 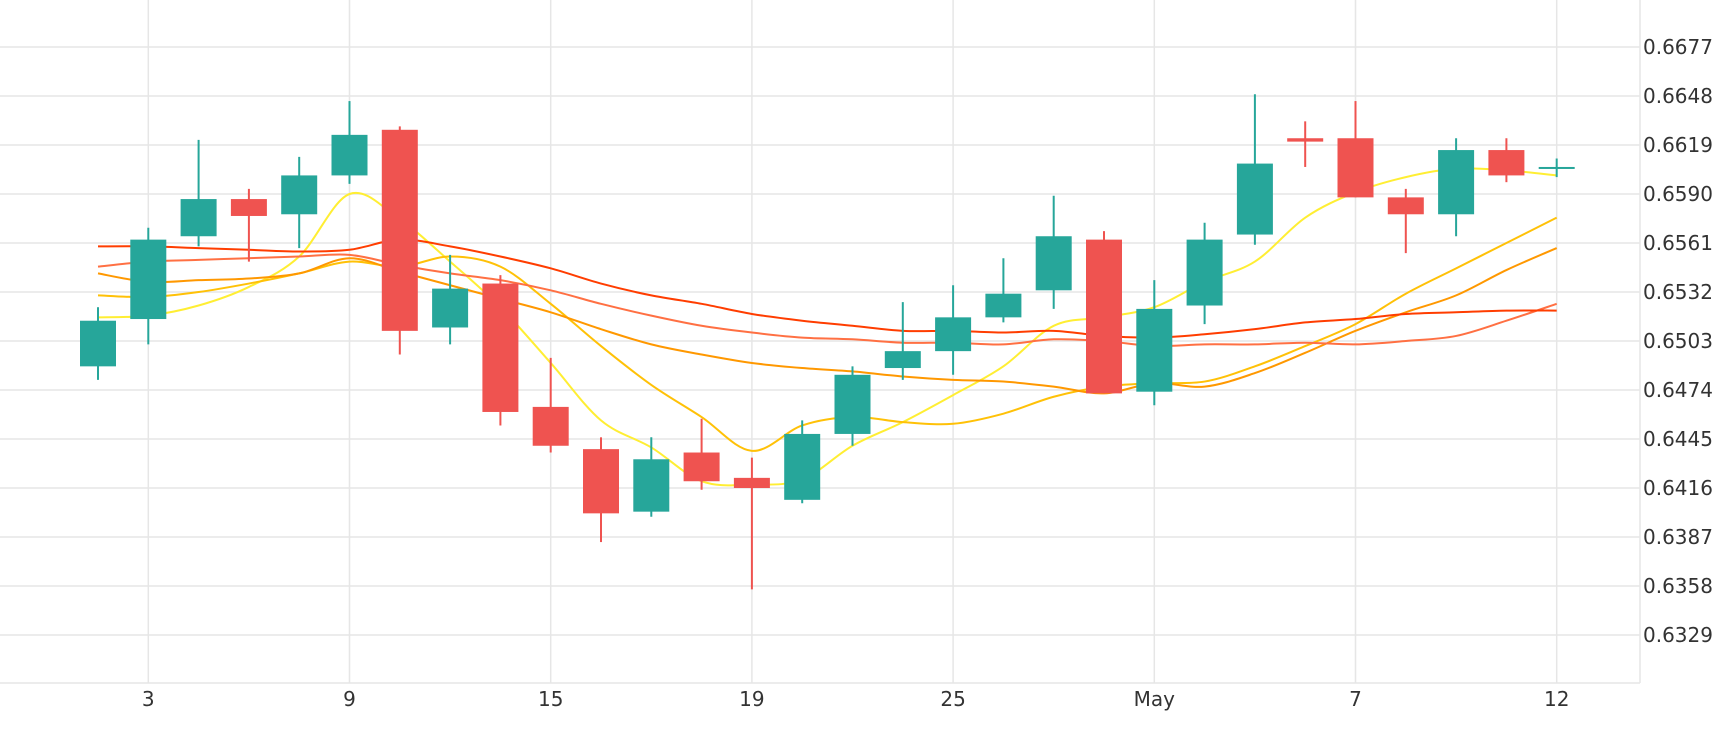 I want to click on y-tick-label: 0.6532, so click(x=1678, y=292).